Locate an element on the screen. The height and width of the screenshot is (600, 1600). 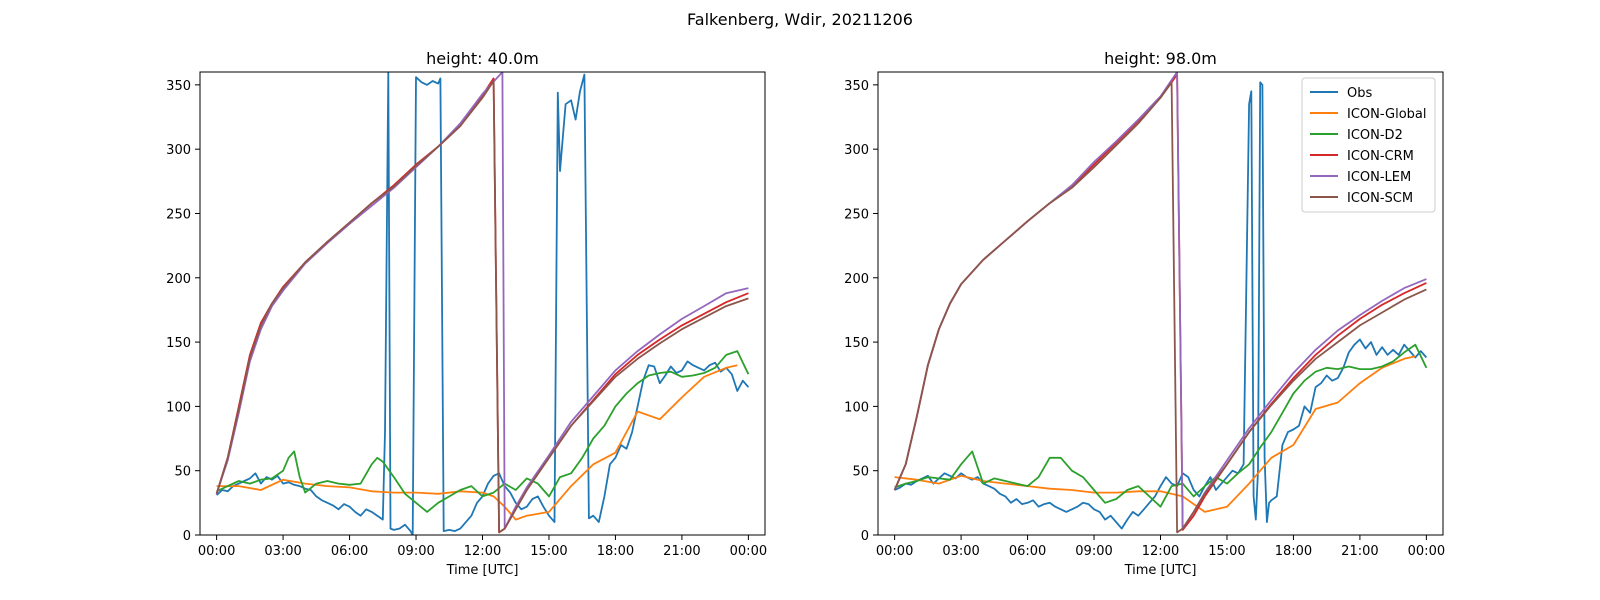
panel-title: height: 40.0m is located at coordinates (482, 58).